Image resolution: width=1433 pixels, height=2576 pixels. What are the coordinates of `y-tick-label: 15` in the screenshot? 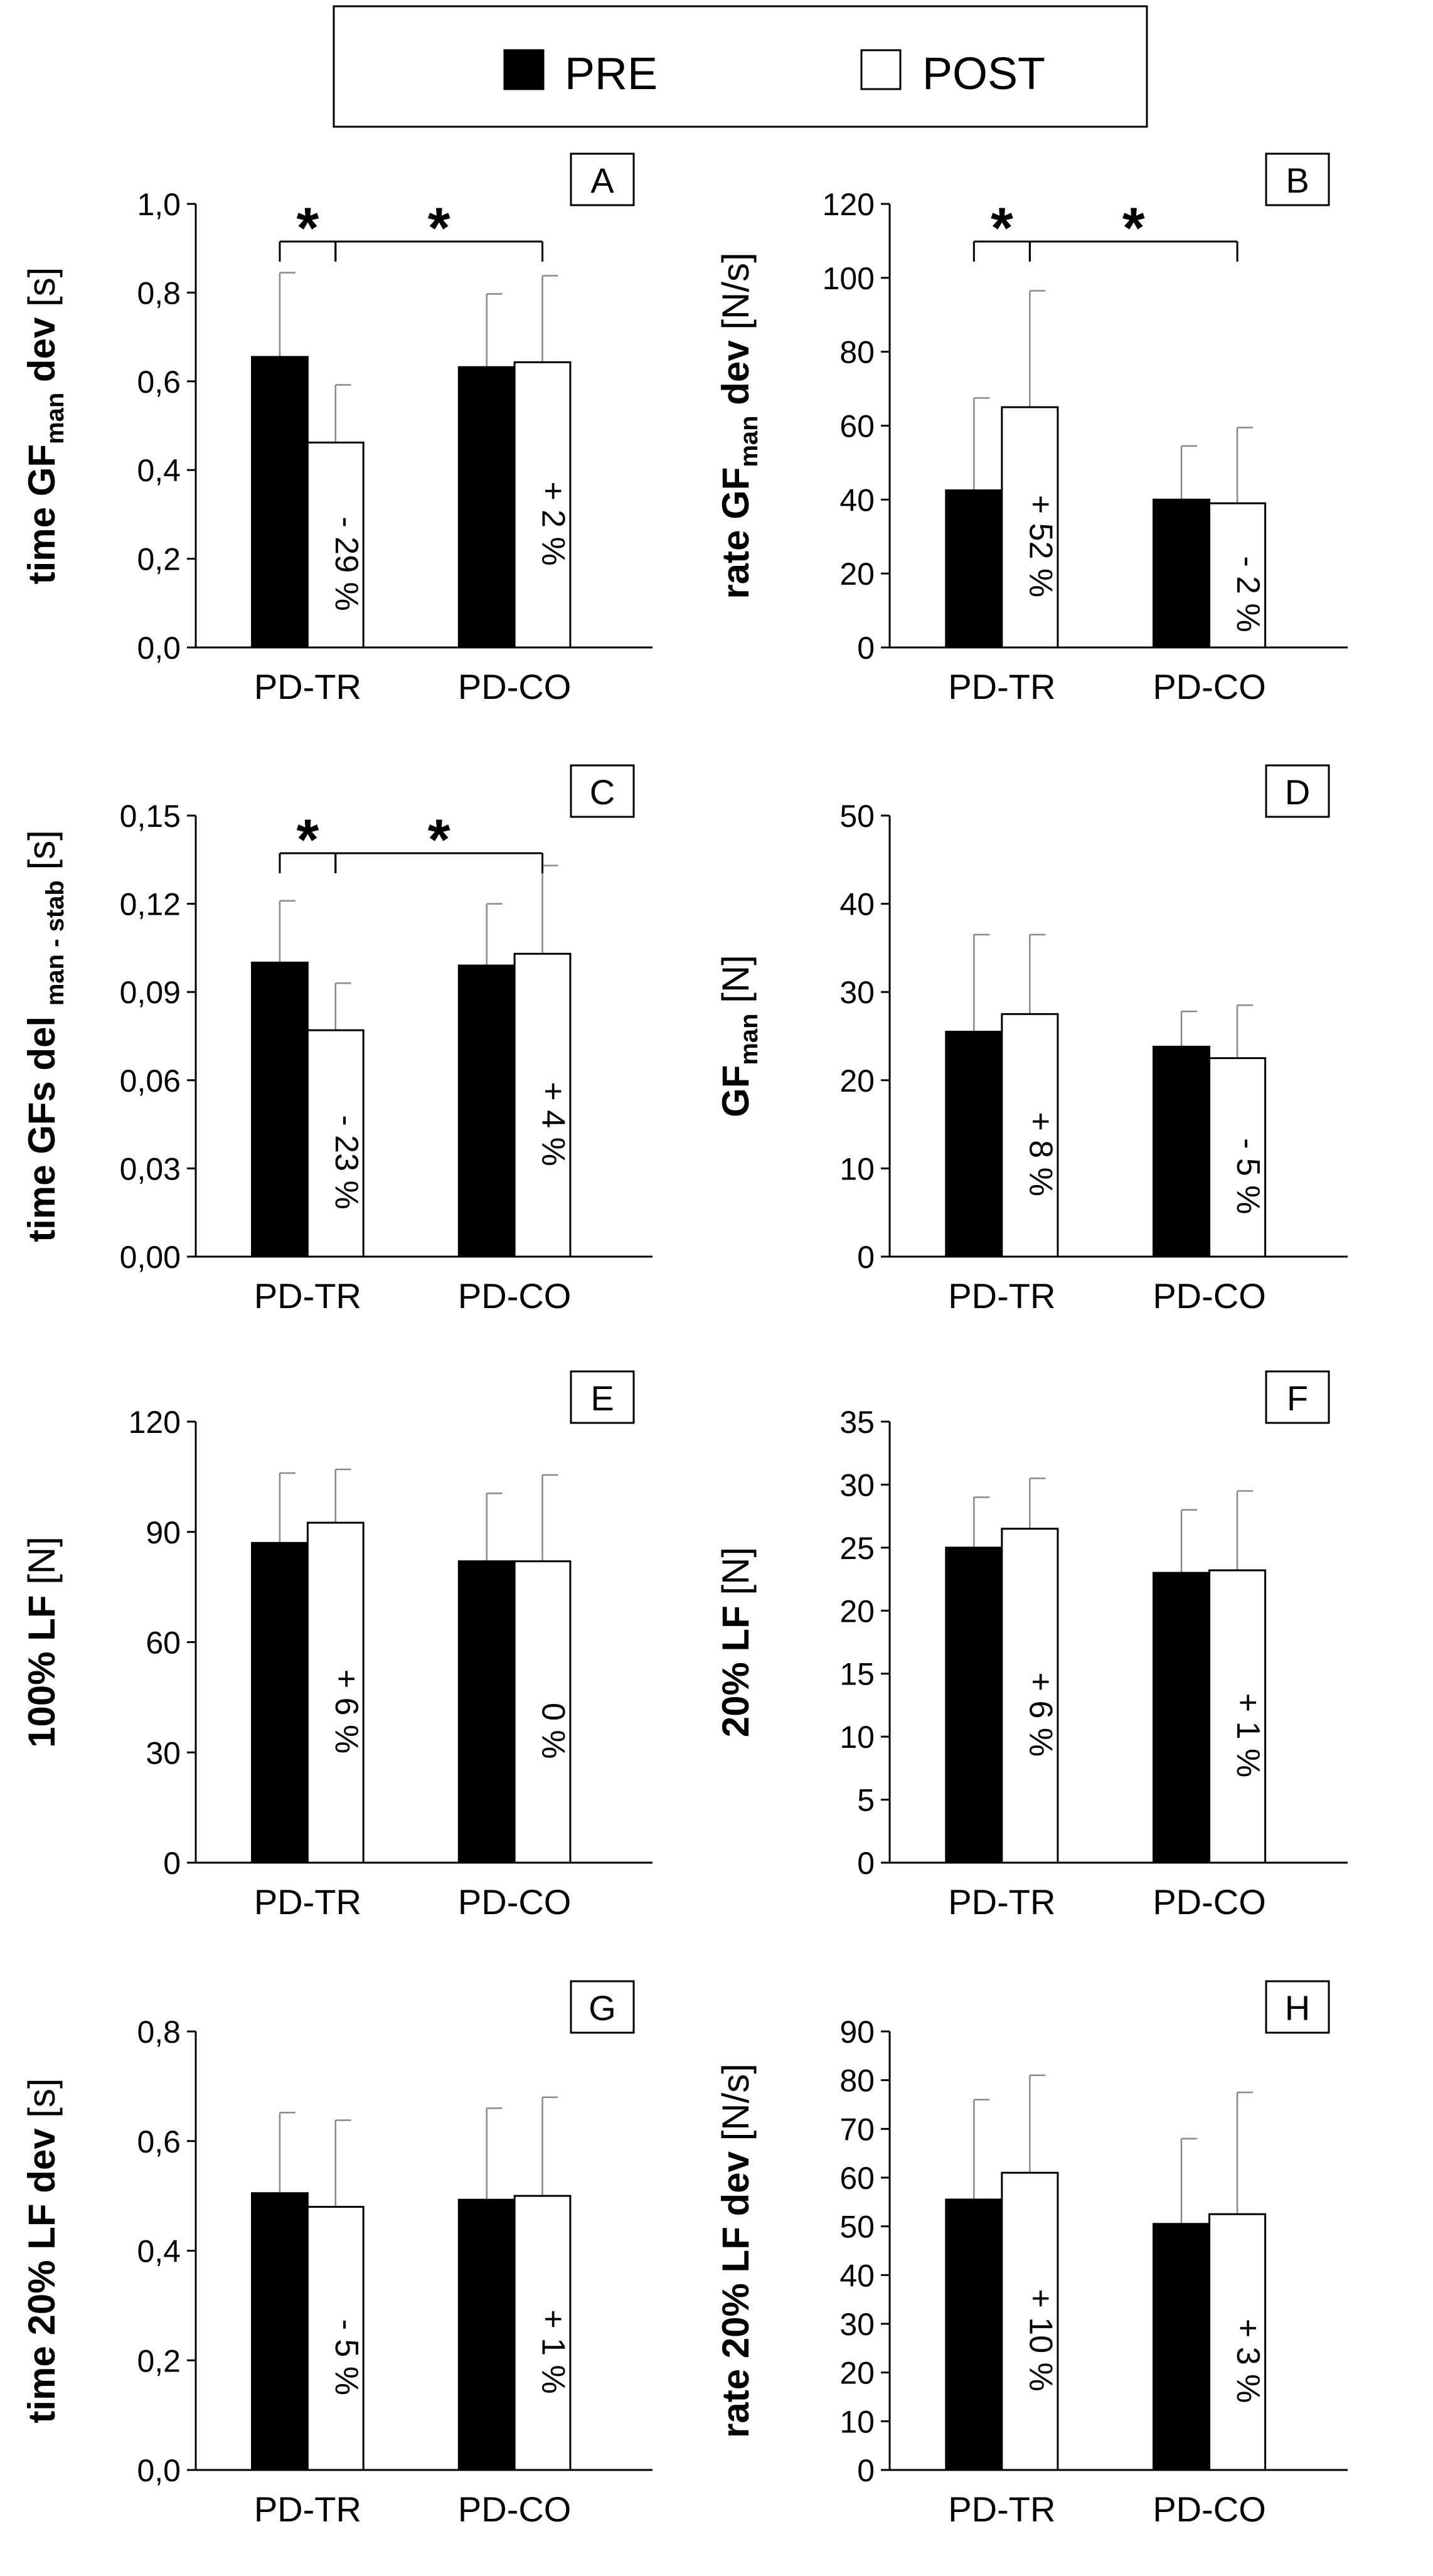 It's located at (857, 1674).